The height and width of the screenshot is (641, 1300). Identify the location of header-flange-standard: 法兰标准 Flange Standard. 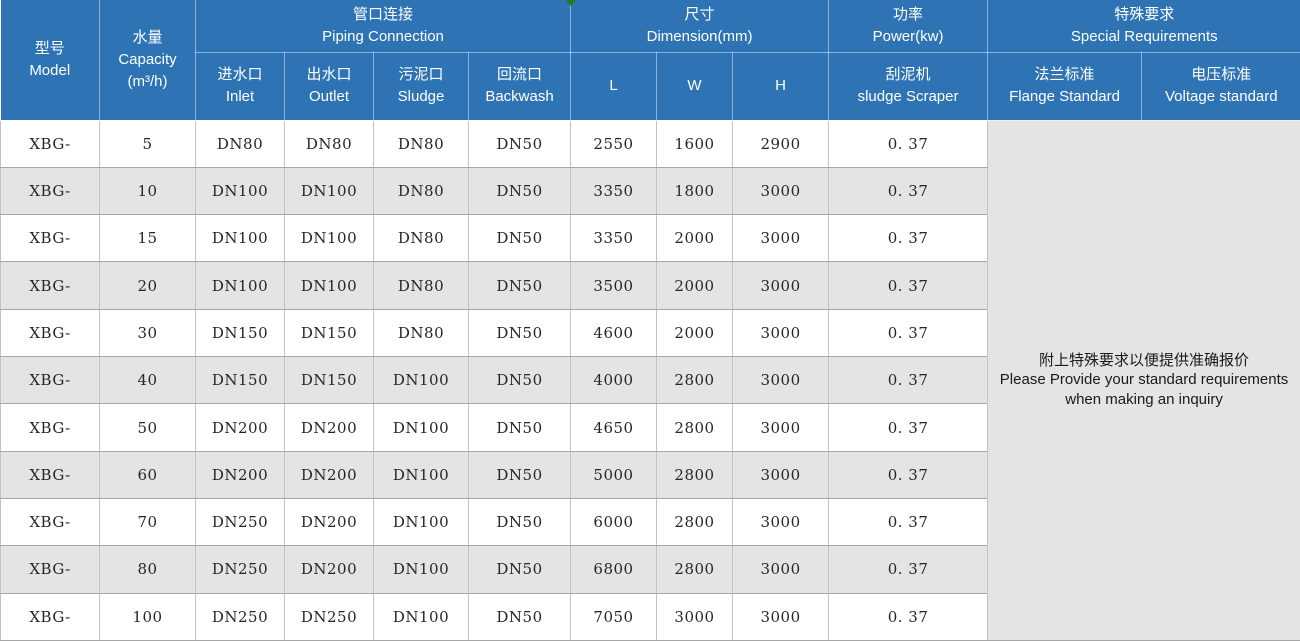
(1065, 86).